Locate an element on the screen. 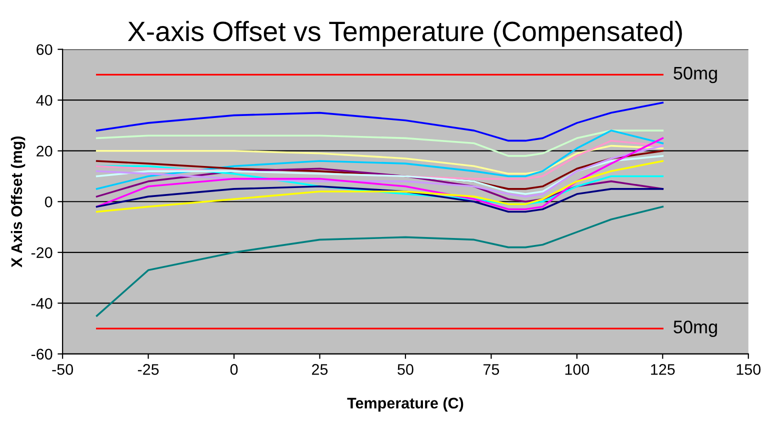 The width and height of the screenshot is (782, 429). x-tick-label: 75 is located at coordinates (491, 369).